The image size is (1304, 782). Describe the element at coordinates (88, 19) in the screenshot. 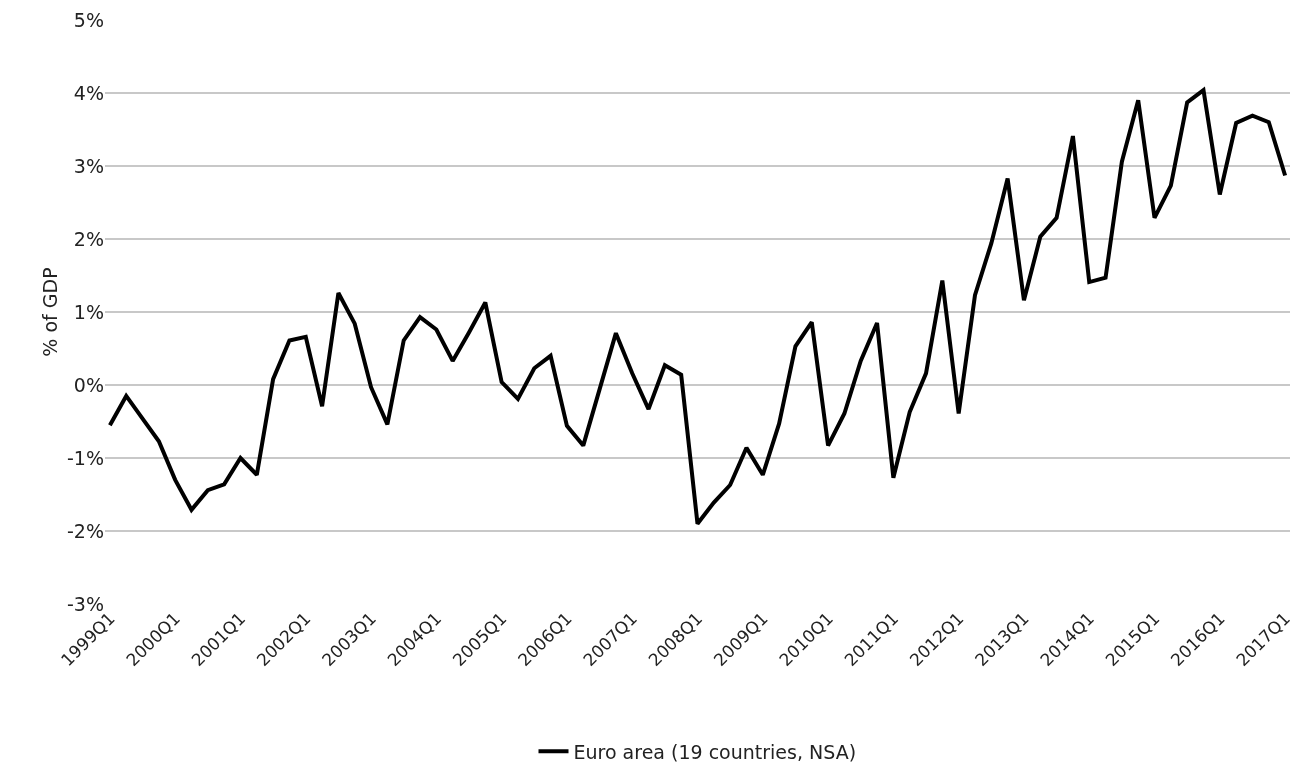

I see `y-tick-label: 5%` at that location.